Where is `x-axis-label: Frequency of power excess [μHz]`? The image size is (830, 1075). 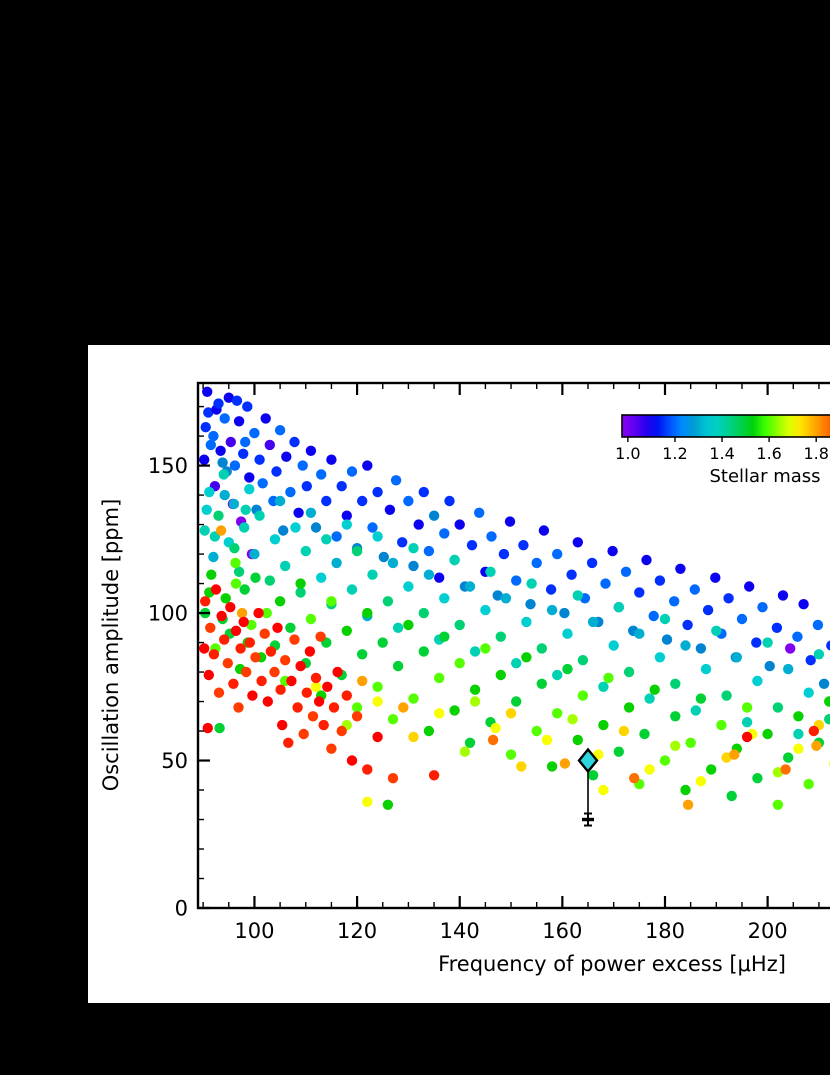
x-axis-label: Frequency of power excess [μHz] is located at coordinates (612, 964).